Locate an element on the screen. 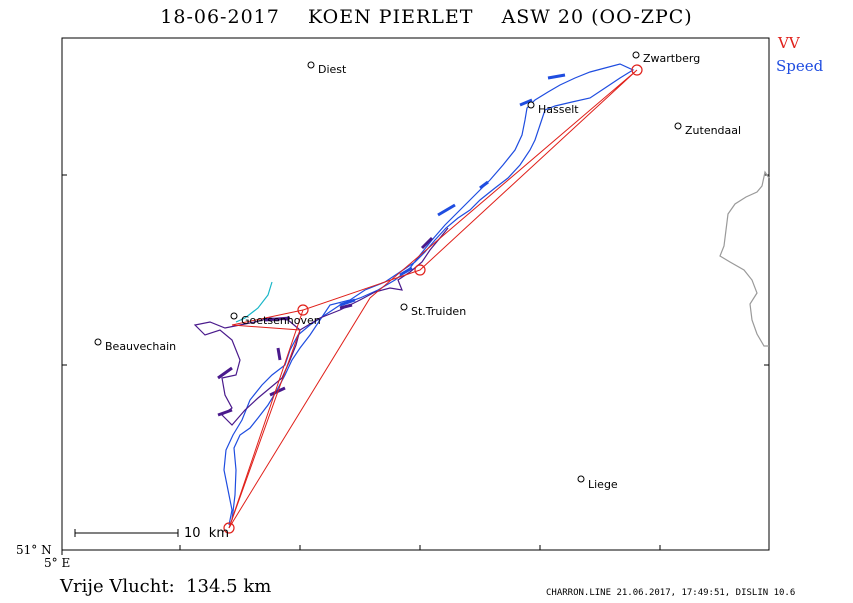 This screenshot has height=603, width=853. place-label-hasselt: Hasselt is located at coordinates (558, 109).